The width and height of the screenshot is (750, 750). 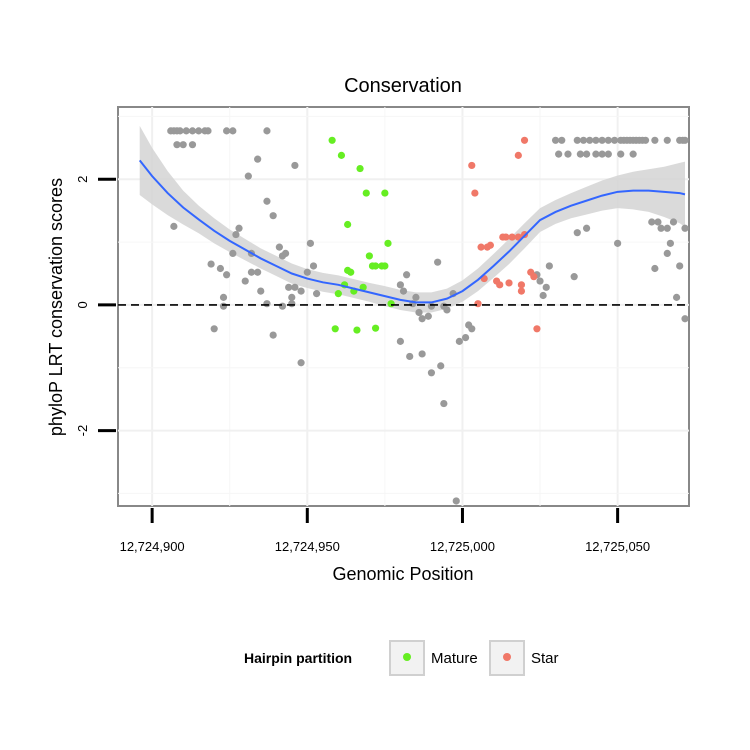 What do you see at coordinates (407, 657) in the screenshot?
I see `legend-key-mature` at bounding box center [407, 657].